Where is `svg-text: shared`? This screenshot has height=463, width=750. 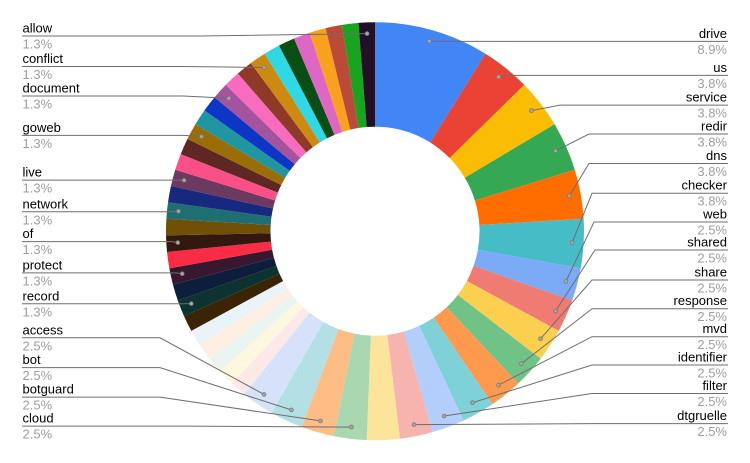 svg-text: shared is located at coordinates (707, 242).